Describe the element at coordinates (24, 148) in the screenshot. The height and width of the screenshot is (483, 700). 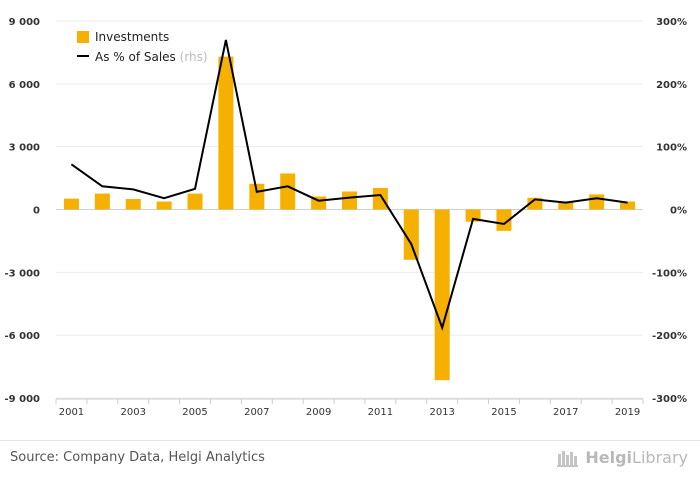
I see `y-left-tick-label: 3 000` at that location.